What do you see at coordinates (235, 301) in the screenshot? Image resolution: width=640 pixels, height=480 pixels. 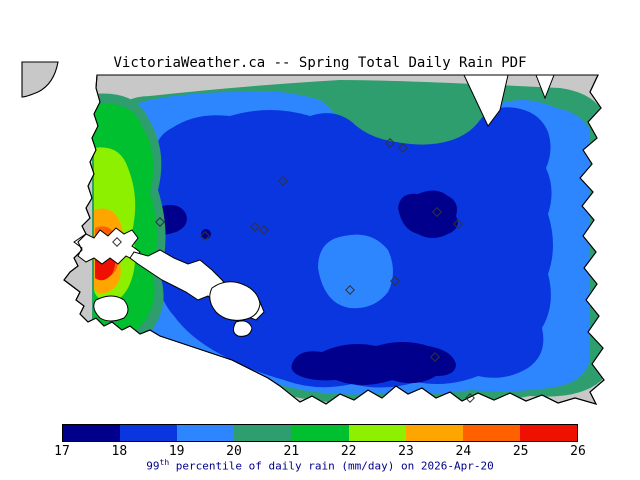 I see `water-inlet-basin` at bounding box center [235, 301].